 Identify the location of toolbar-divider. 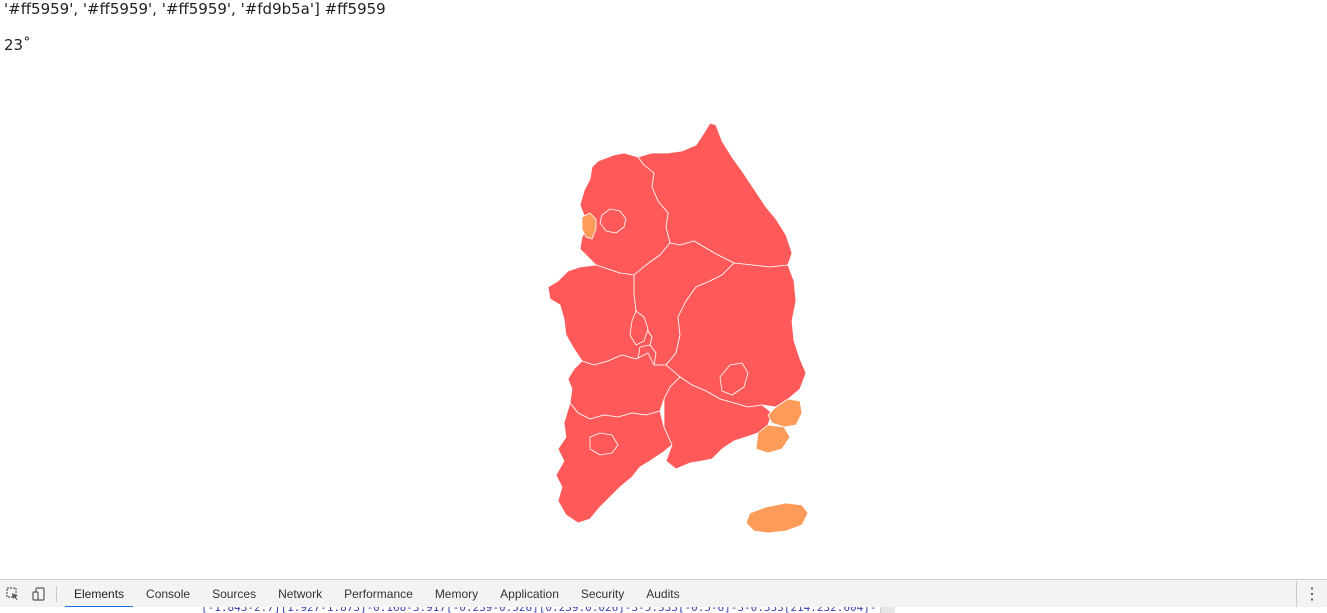
(56, 593).